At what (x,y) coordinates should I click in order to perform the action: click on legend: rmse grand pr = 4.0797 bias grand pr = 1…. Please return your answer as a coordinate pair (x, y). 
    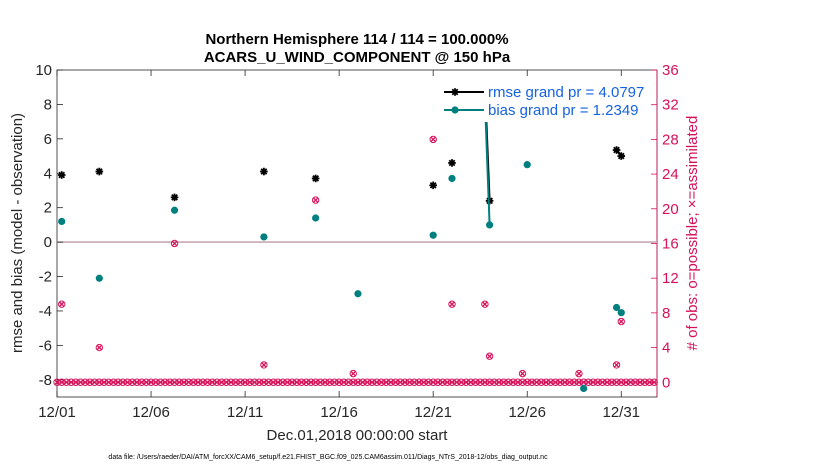
    Looking at the image, I should click on (545, 100).